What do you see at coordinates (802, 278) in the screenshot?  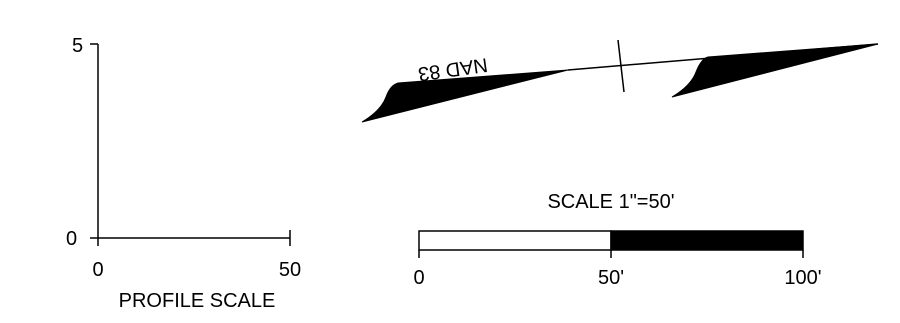 I see `bar-scale-label-100: 100'` at bounding box center [802, 278].